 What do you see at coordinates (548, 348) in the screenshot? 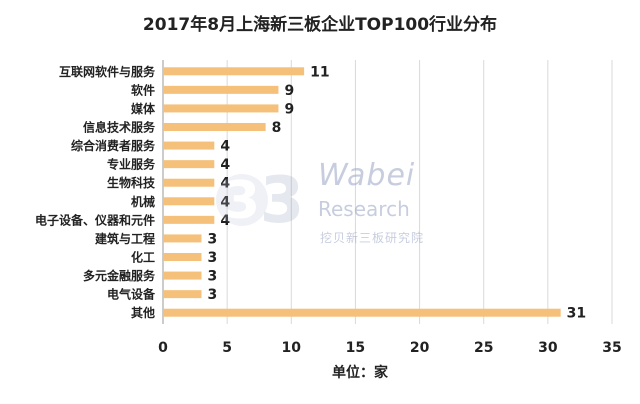
I see `x-tick-label-6: 30` at bounding box center [548, 348].